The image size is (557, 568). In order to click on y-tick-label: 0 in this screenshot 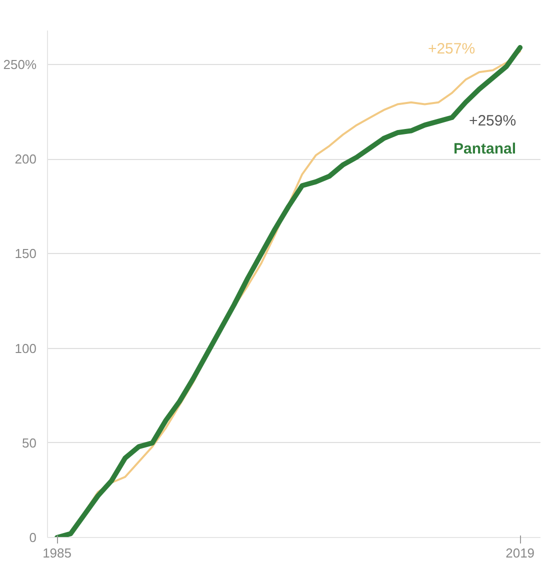, I will do `click(33, 537)`.